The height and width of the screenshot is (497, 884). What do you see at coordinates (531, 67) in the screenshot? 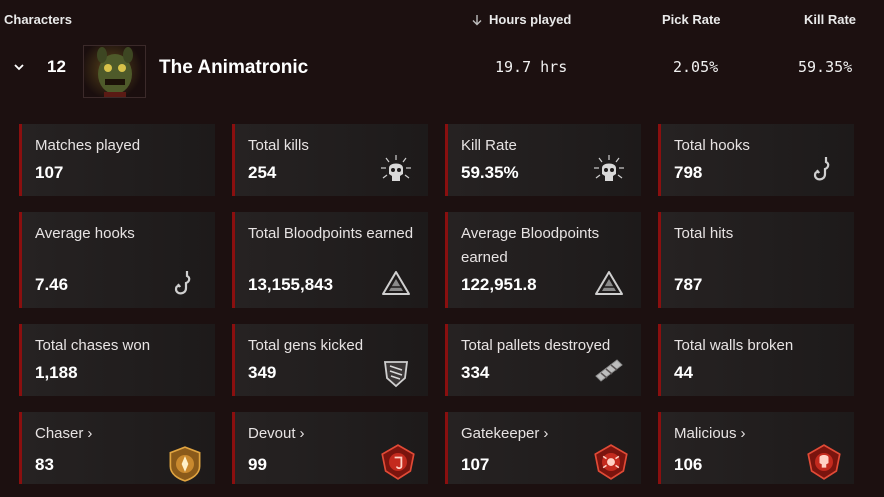
I see `hours-played-value: 19.7 hrs` at bounding box center [531, 67].